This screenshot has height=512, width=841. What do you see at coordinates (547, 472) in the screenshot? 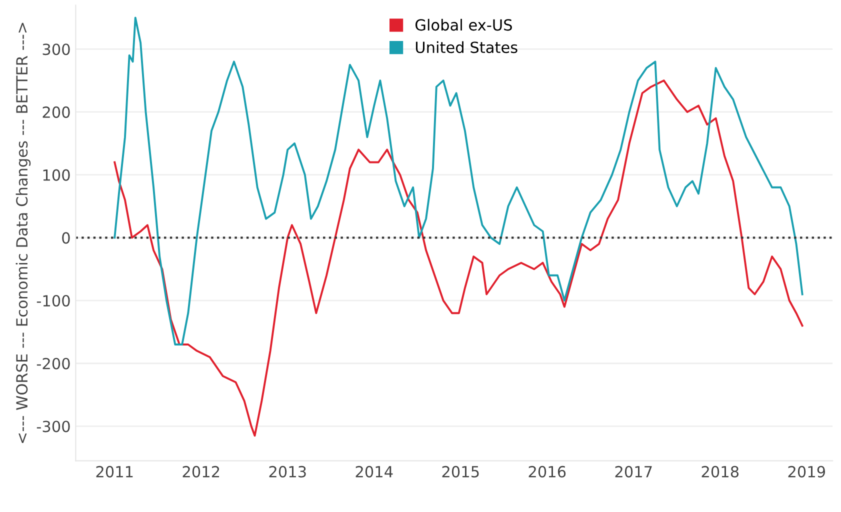
I see `x-tick-label: 2016` at bounding box center [547, 472].